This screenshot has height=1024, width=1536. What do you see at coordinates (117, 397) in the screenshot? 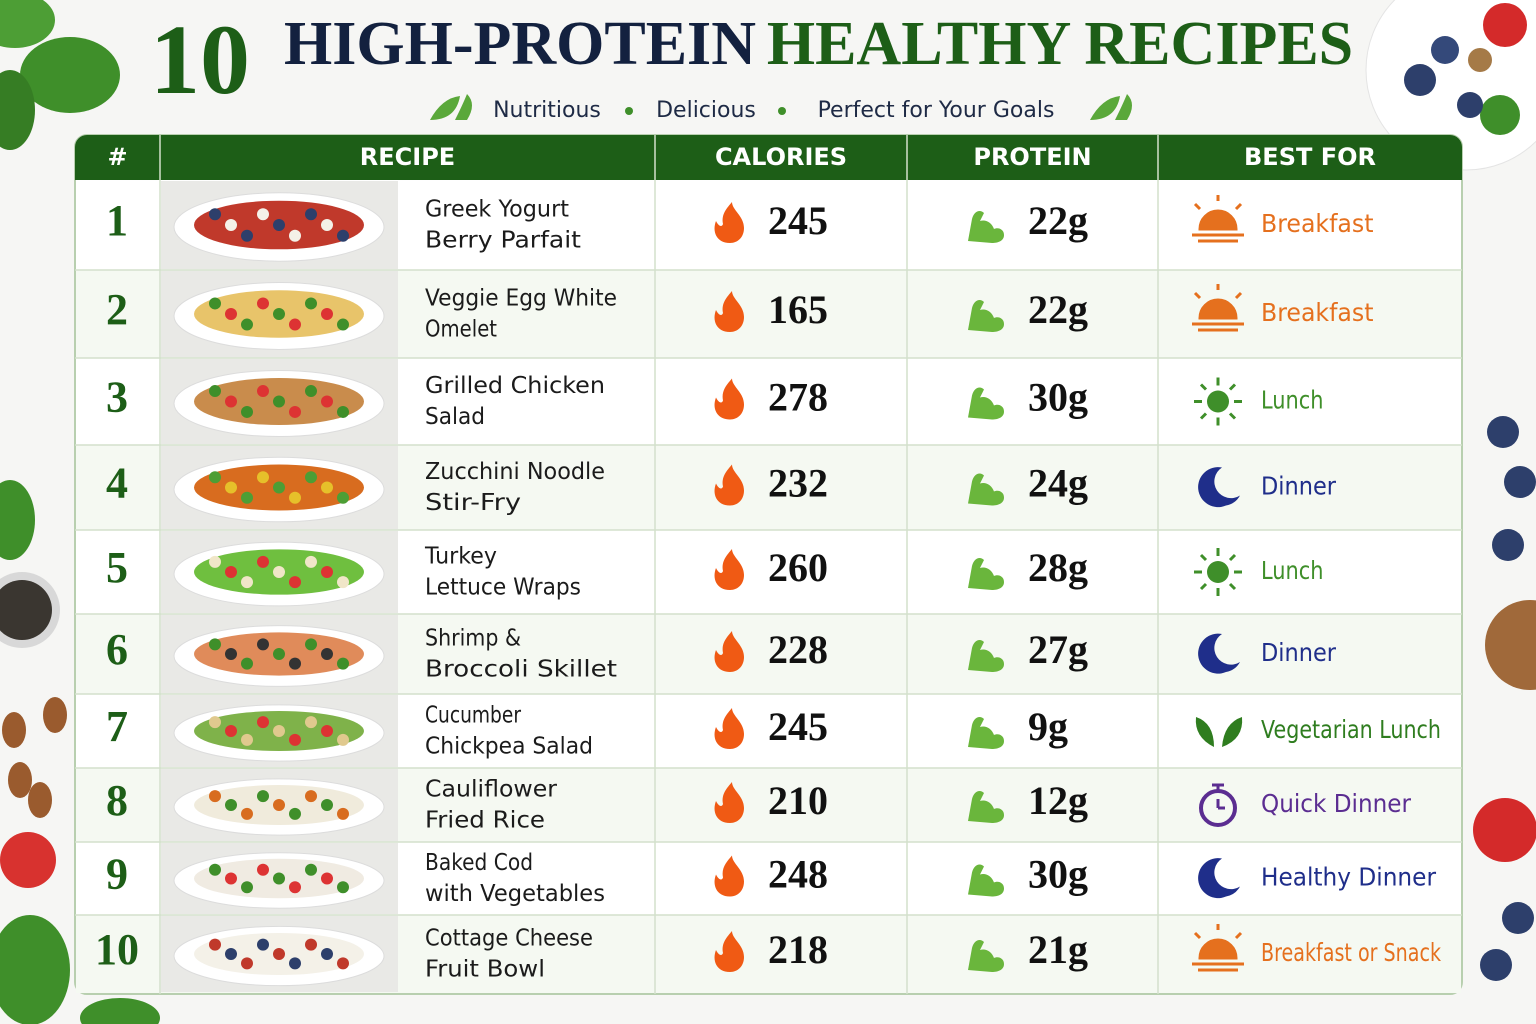
I see `row-number: 3` at bounding box center [117, 397].